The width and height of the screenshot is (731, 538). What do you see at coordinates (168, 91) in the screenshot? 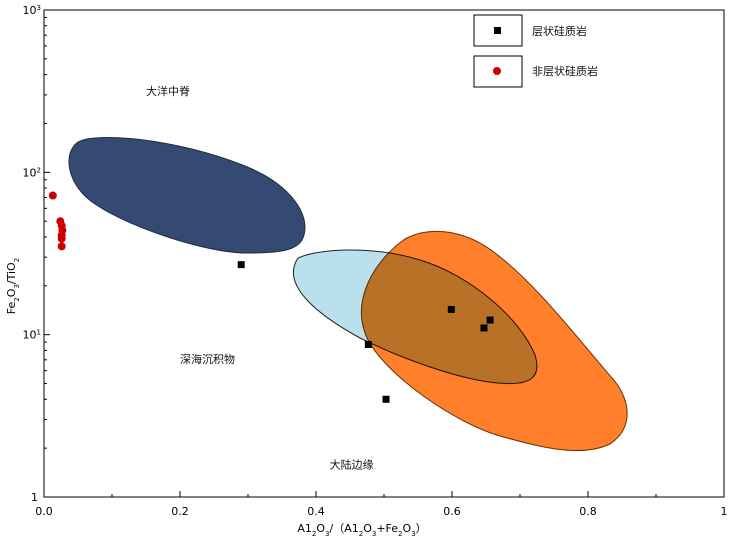
I see `field-label-ocean-ridge: 大洋中脊` at bounding box center [168, 91].